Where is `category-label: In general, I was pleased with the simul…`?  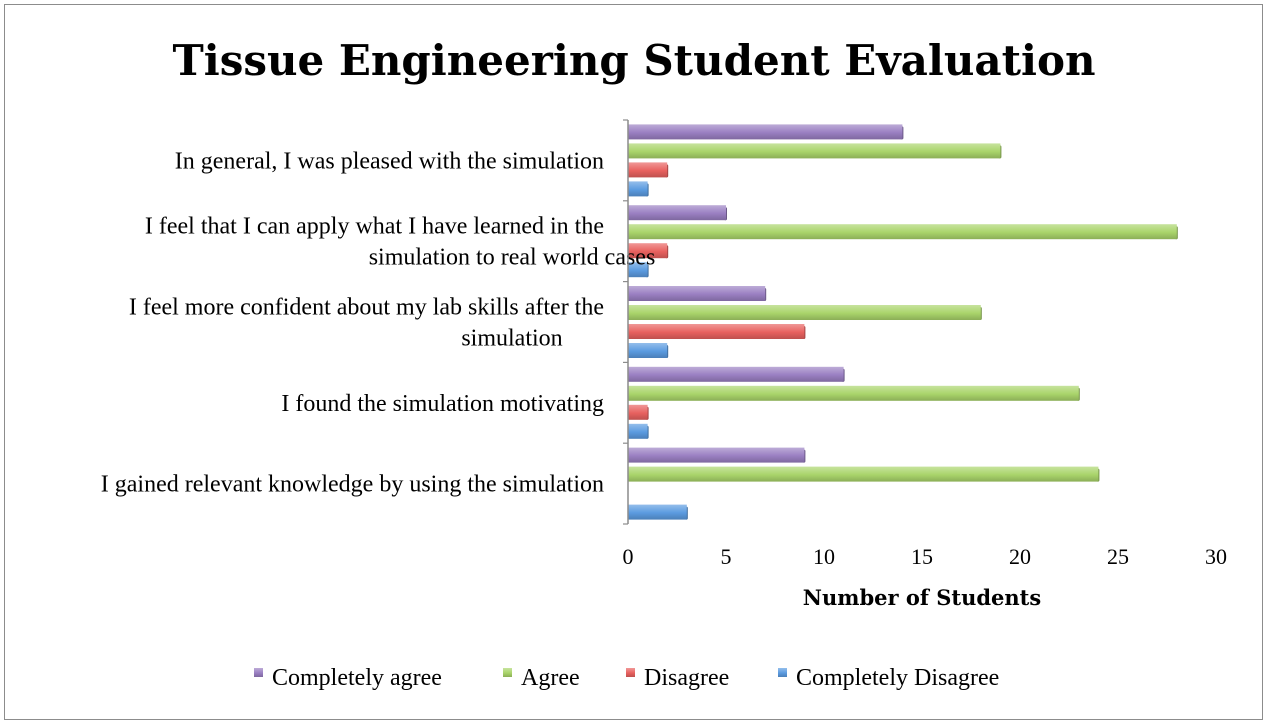
category-label: In general, I was pleased with the simul… is located at coordinates (389, 161).